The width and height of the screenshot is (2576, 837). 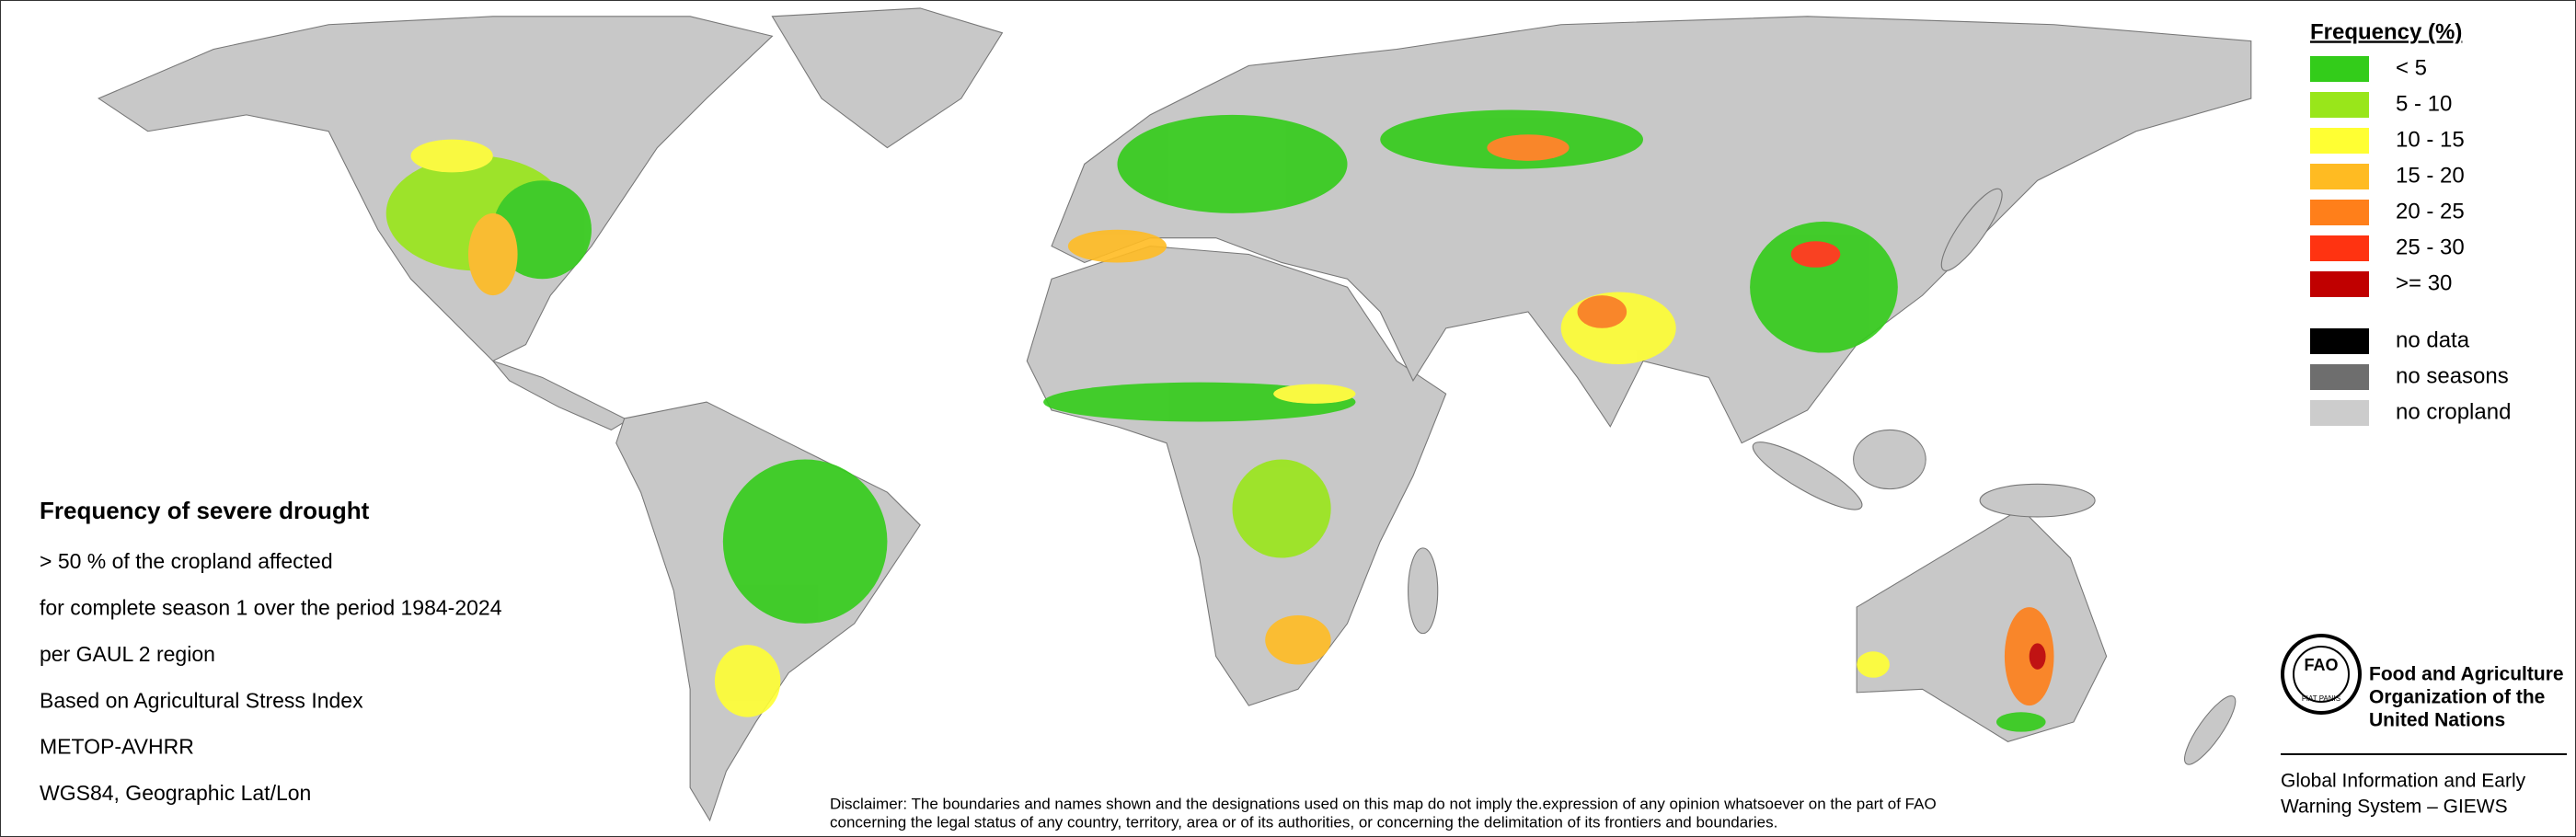 I want to click on fao-logo-motto: FIAT PANIS, so click(x=2321, y=698).